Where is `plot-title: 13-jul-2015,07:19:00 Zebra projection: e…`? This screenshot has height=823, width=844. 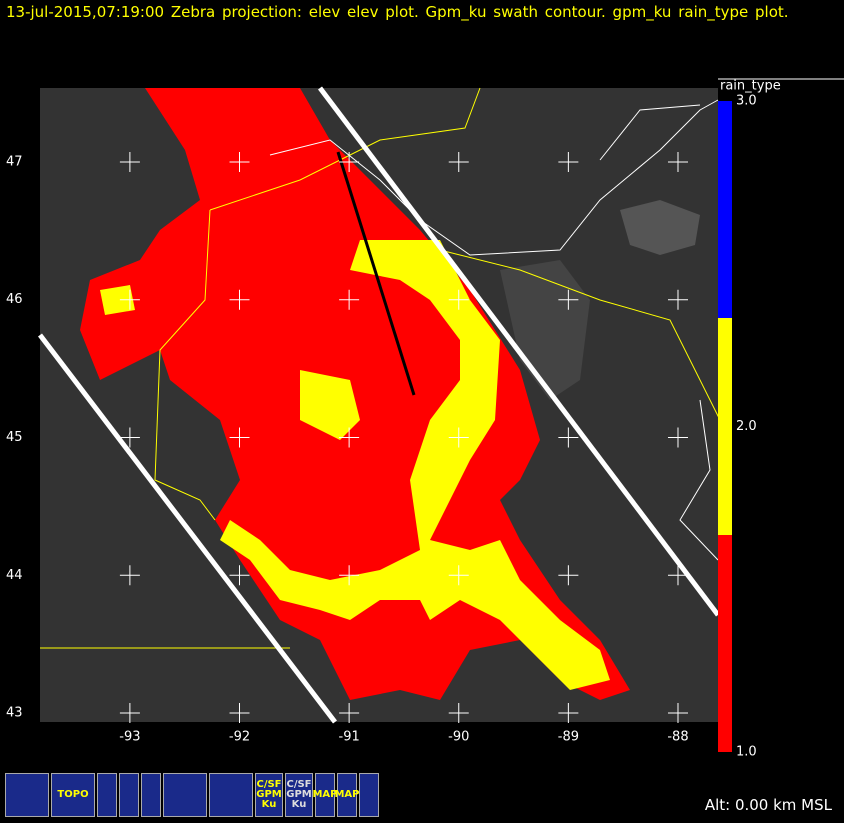 plot-title: 13-jul-2015,07:19:00 Zebra projection: e… is located at coordinates (397, 12).